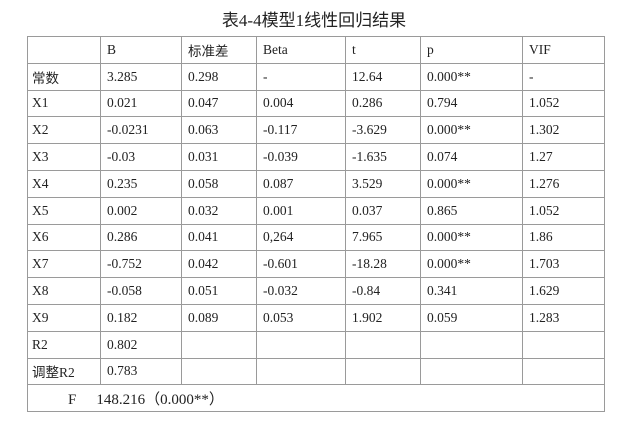 The image size is (628, 430). I want to click on data-cell: 1.283, so click(563, 317).